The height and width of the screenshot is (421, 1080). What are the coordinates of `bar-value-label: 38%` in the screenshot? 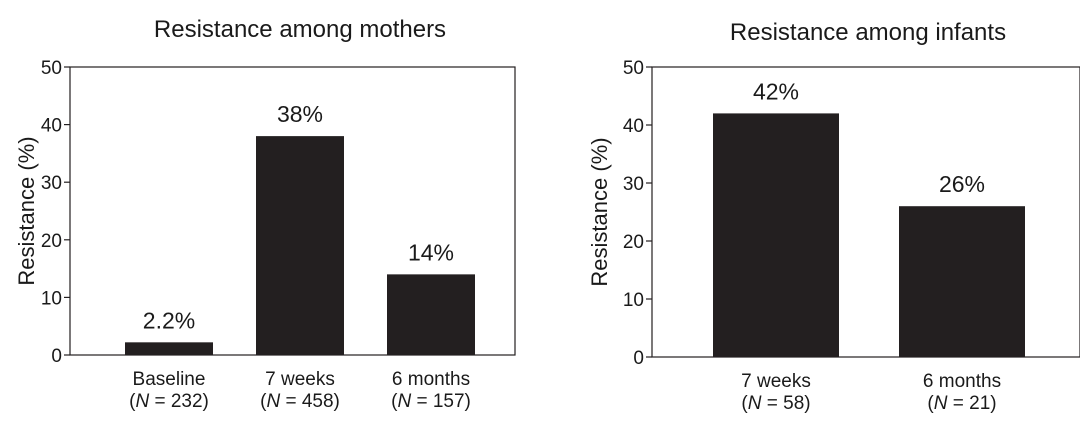 It's located at (300, 114).